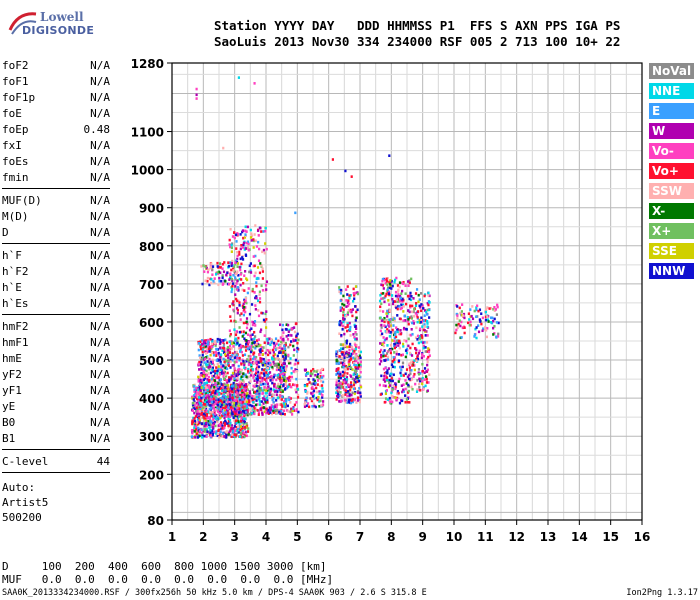 Image resolution: width=700 pixels, height=600 pixels. What do you see at coordinates (15, 303) in the screenshot?
I see `param-name: h`Es` at bounding box center [15, 303].